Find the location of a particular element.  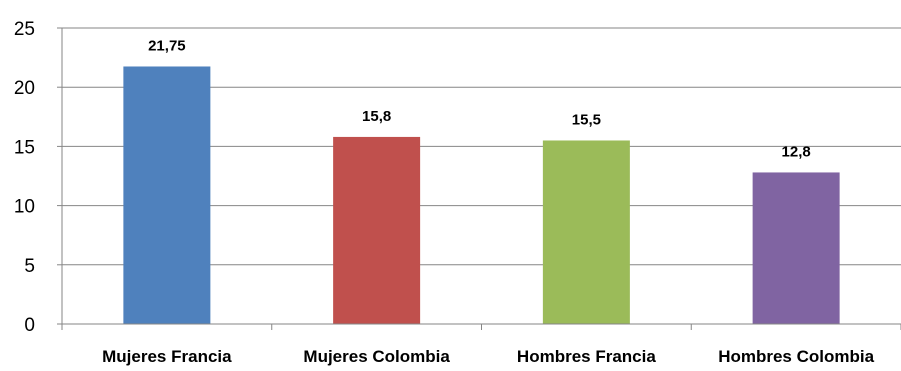

y-tick-label: 0 is located at coordinates (29, 325).